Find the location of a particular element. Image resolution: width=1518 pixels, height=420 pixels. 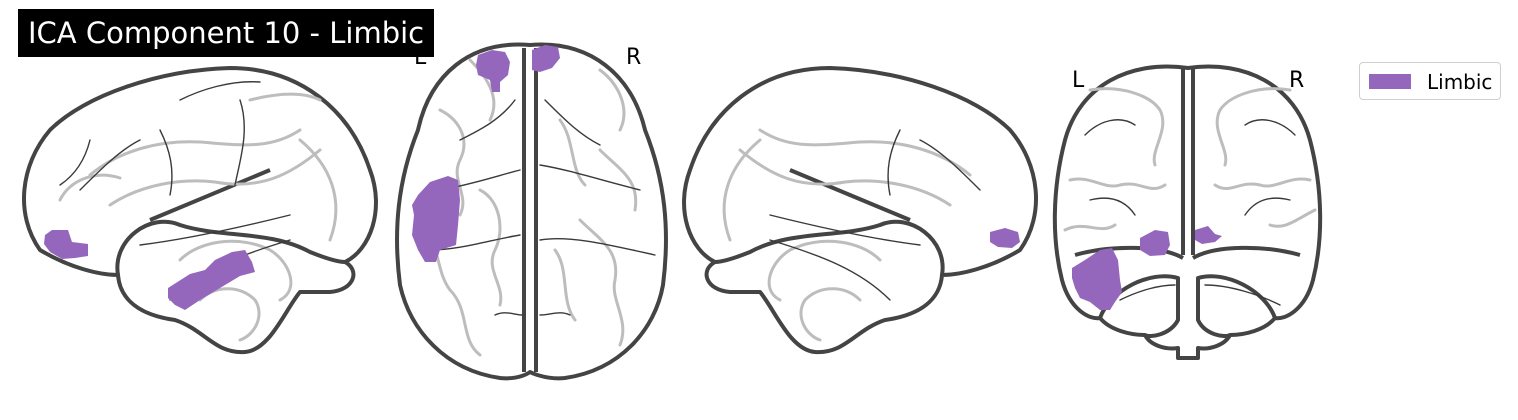

limbic-blob-frontal-right-axial is located at coordinates (546, 58).